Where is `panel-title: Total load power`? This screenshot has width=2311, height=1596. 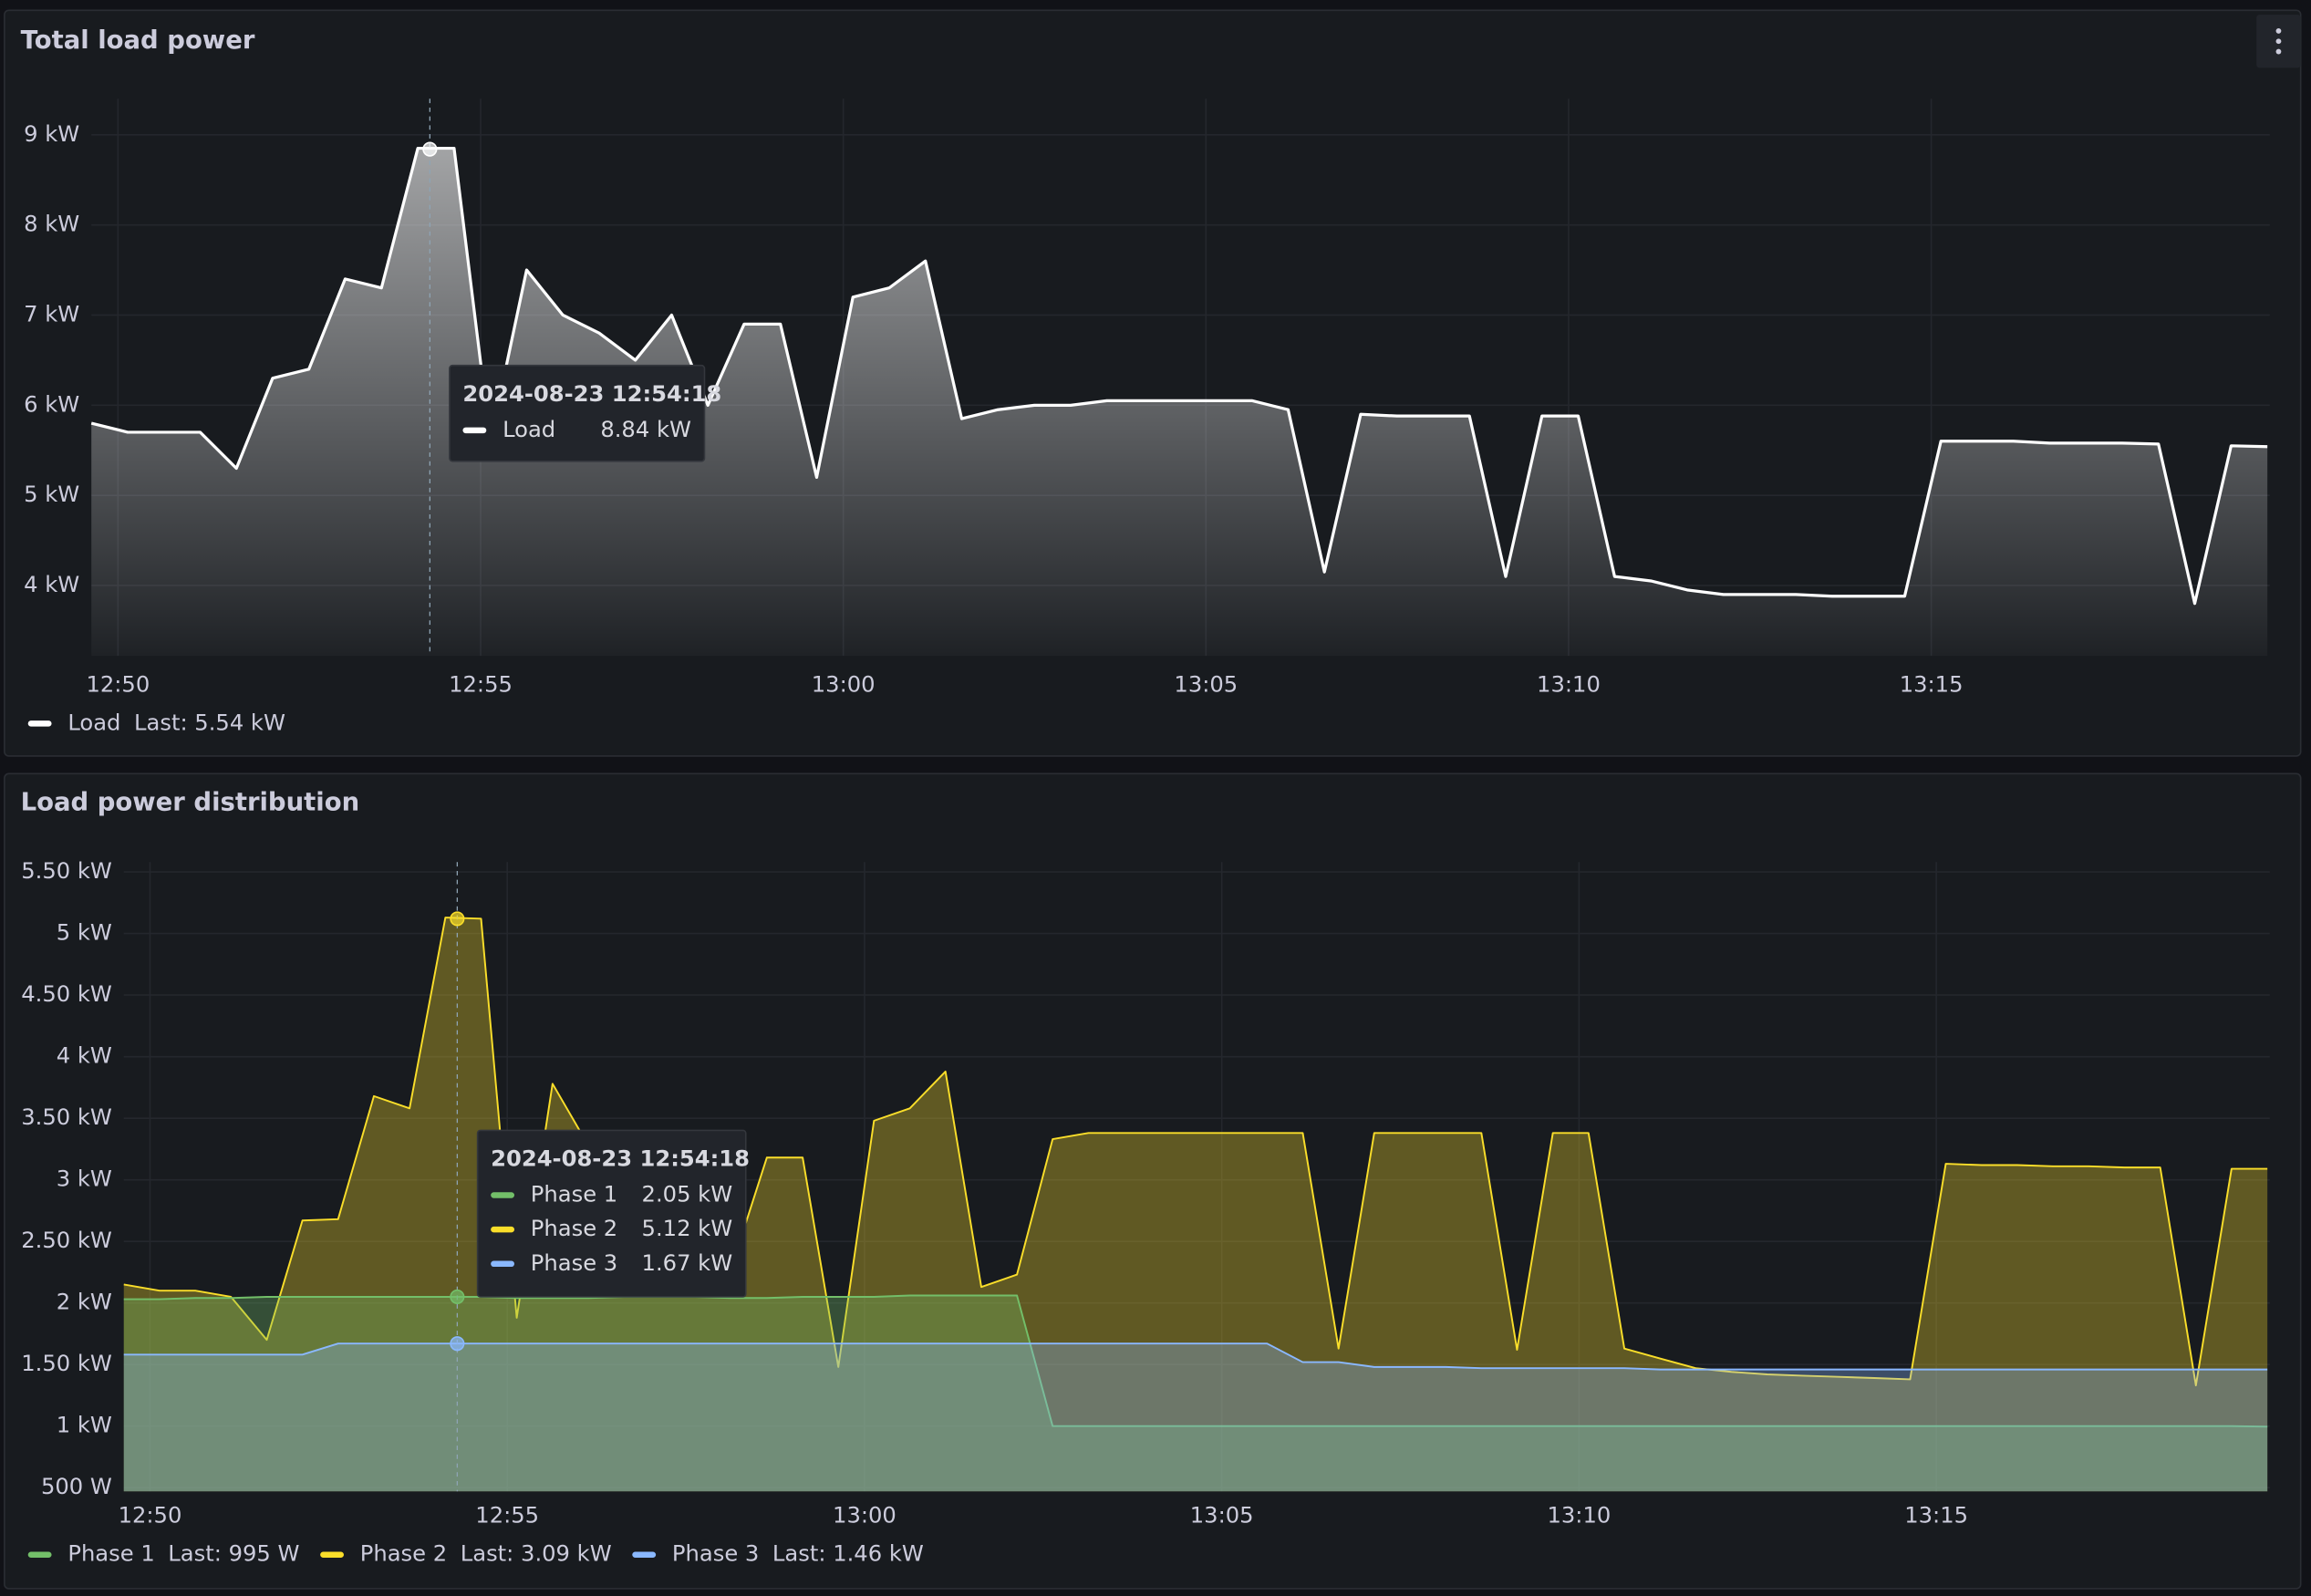 panel-title: Total load power is located at coordinates (138, 41).